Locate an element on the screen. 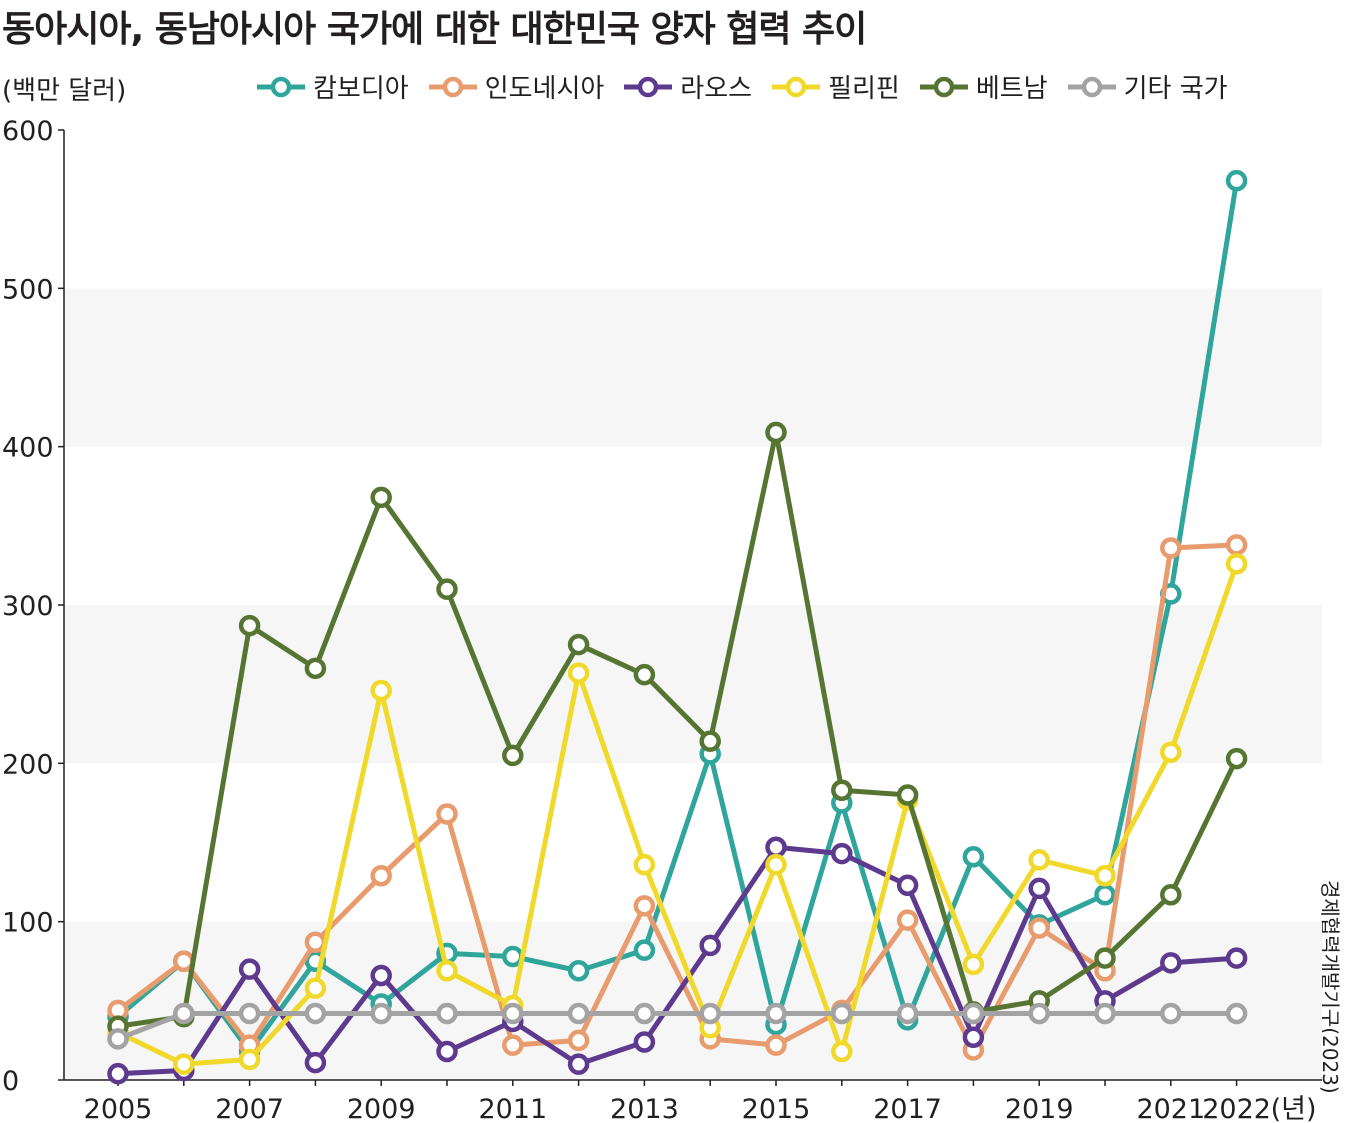  y-tick-label: 500 is located at coordinates (28, 289).